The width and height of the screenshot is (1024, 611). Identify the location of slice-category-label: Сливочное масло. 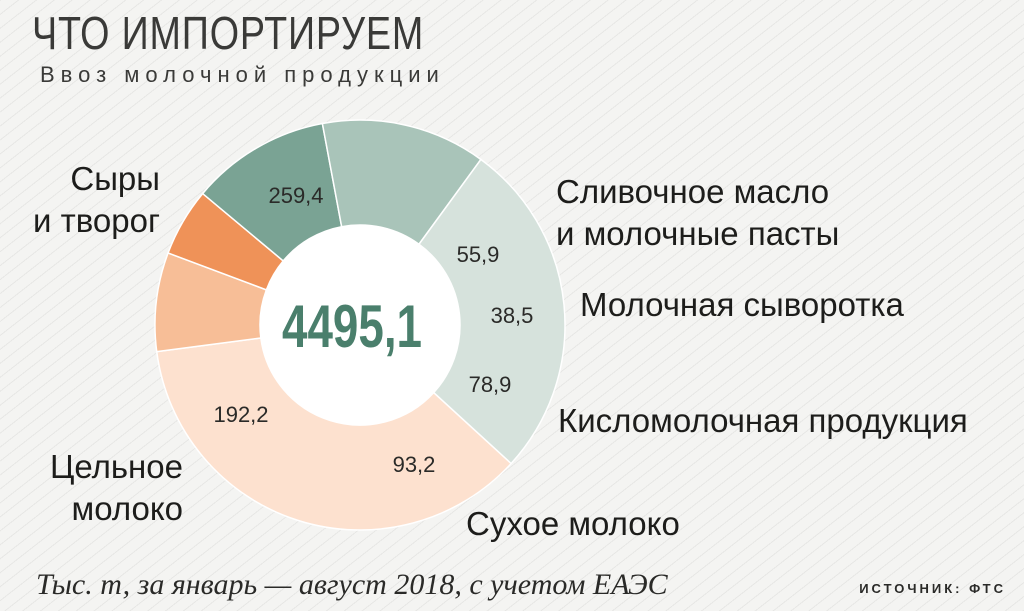
(692, 191).